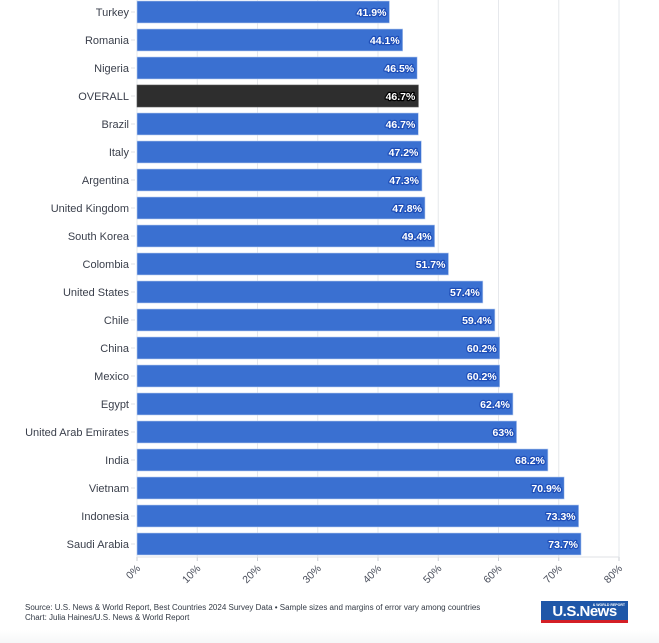  I want to click on value-label: 51.7%, so click(431, 265).